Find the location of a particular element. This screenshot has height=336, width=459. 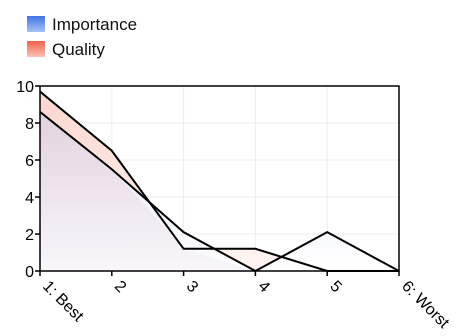

legend-item-importance: Importance is located at coordinates (82, 24).